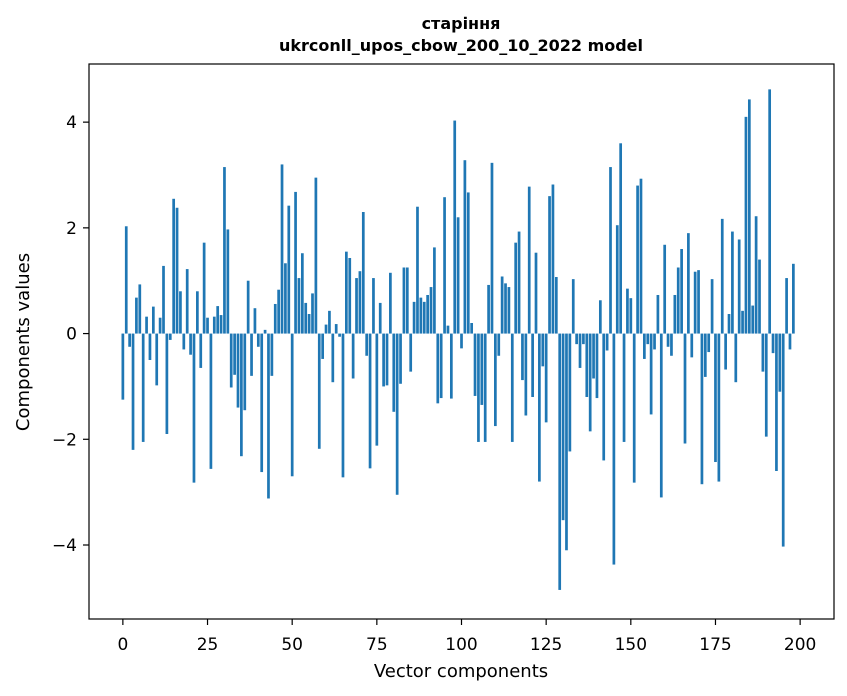 This screenshot has width=847, height=696. I want to click on y-tick-label: 0, so click(71, 335).